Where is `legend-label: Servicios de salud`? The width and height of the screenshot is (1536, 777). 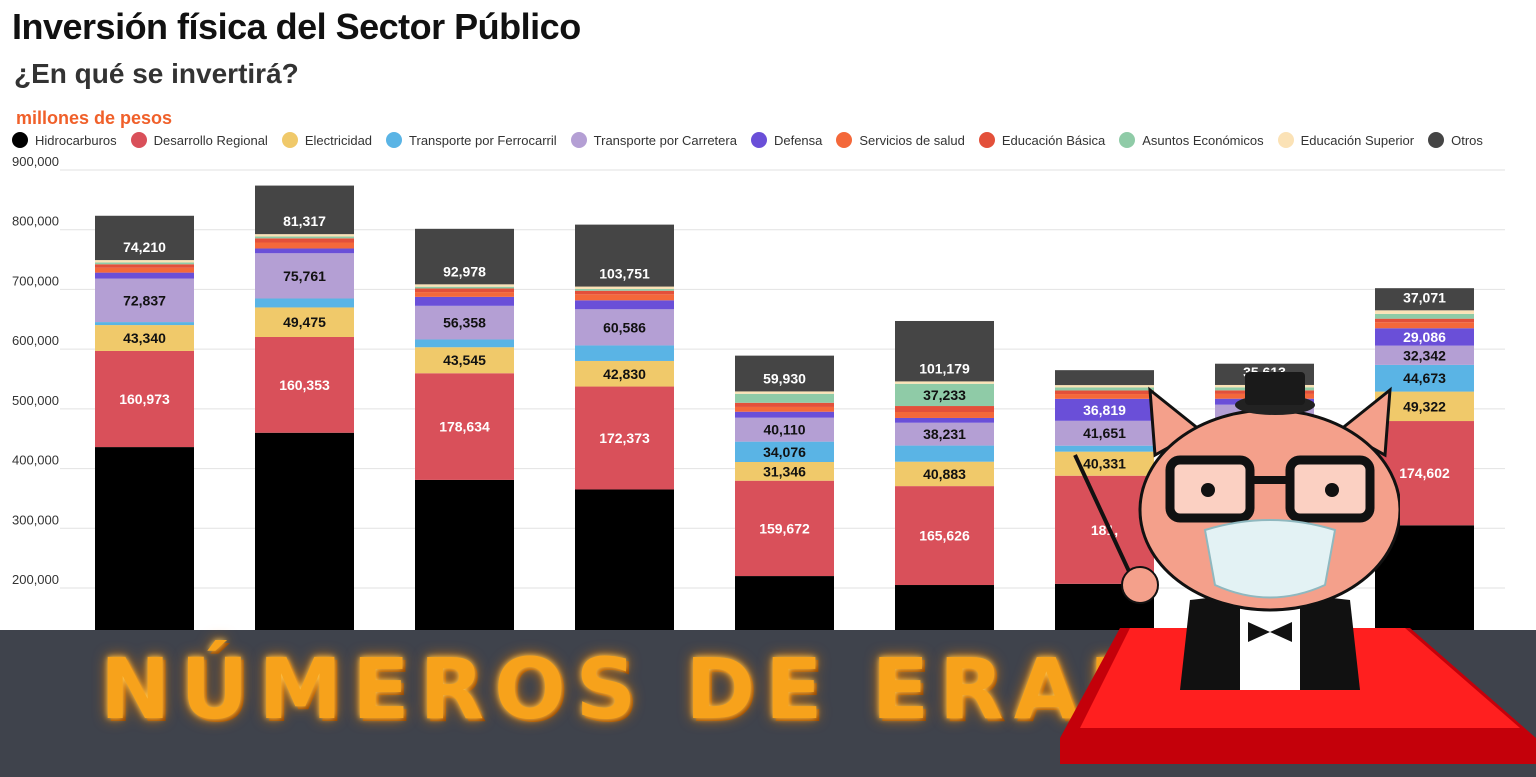
legend-label: Servicios de salud is located at coordinates (912, 140).